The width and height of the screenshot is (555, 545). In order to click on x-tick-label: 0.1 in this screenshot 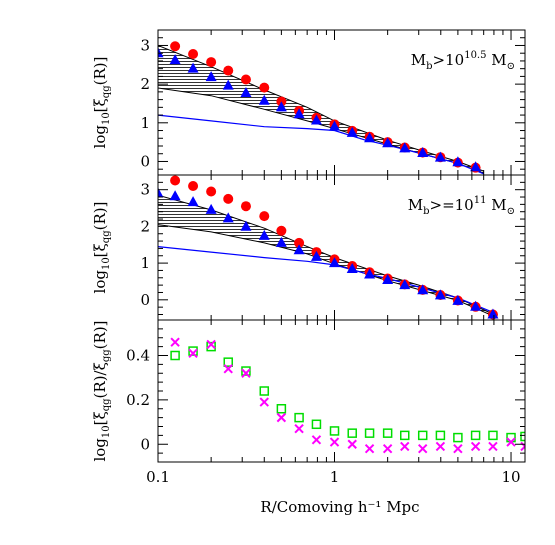, I will do `click(158, 477)`.